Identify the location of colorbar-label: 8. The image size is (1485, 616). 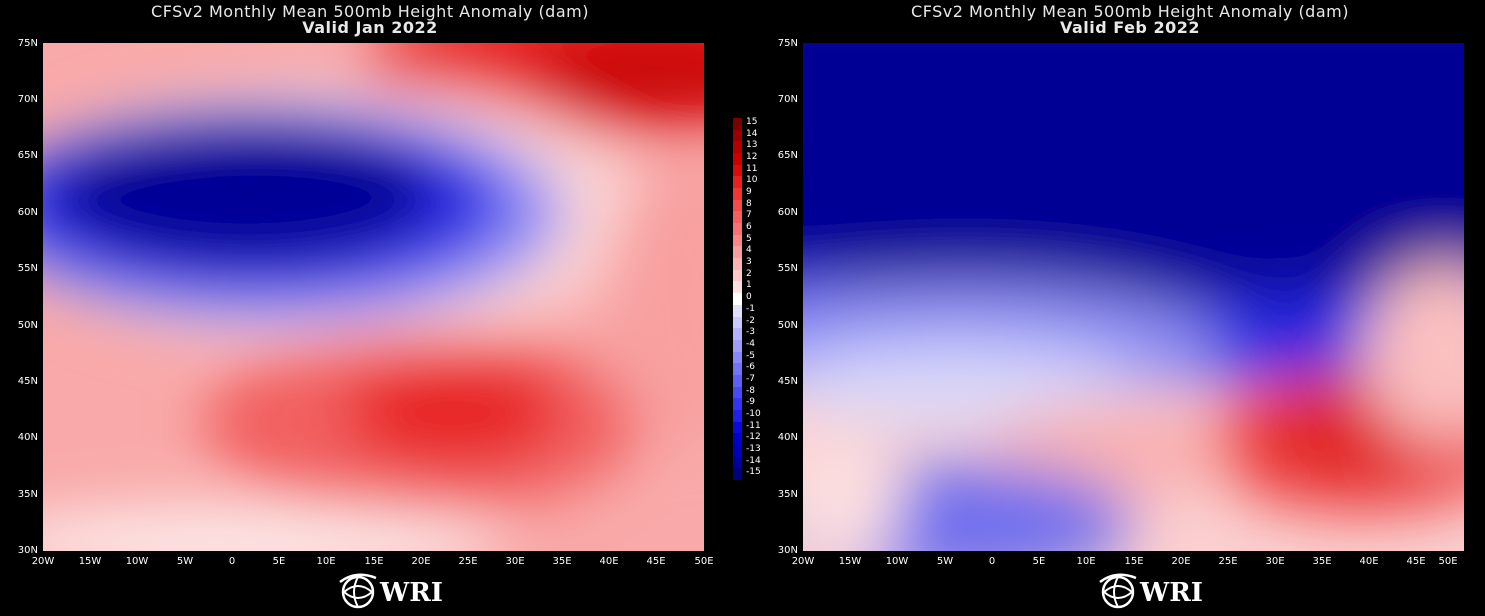
(749, 203).